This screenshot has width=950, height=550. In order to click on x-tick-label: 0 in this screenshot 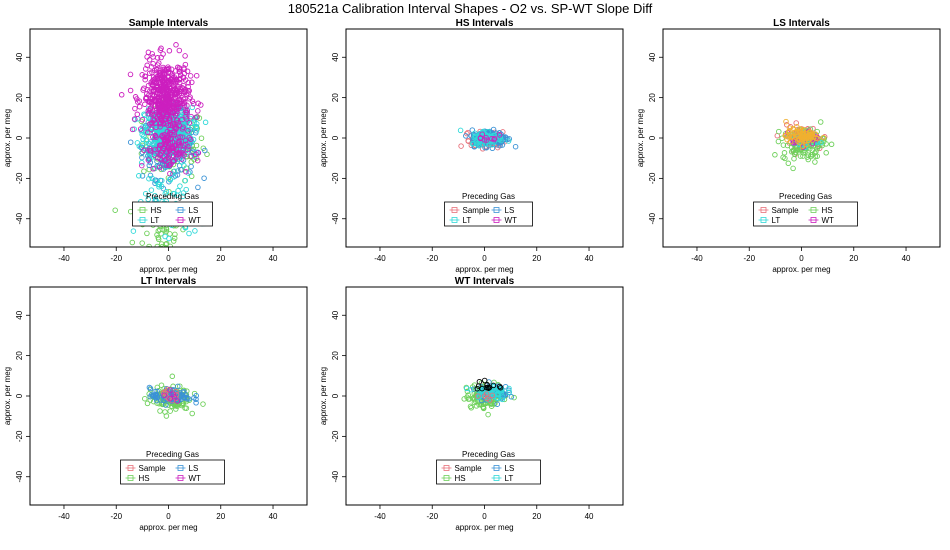, I will do `click(484, 258)`.